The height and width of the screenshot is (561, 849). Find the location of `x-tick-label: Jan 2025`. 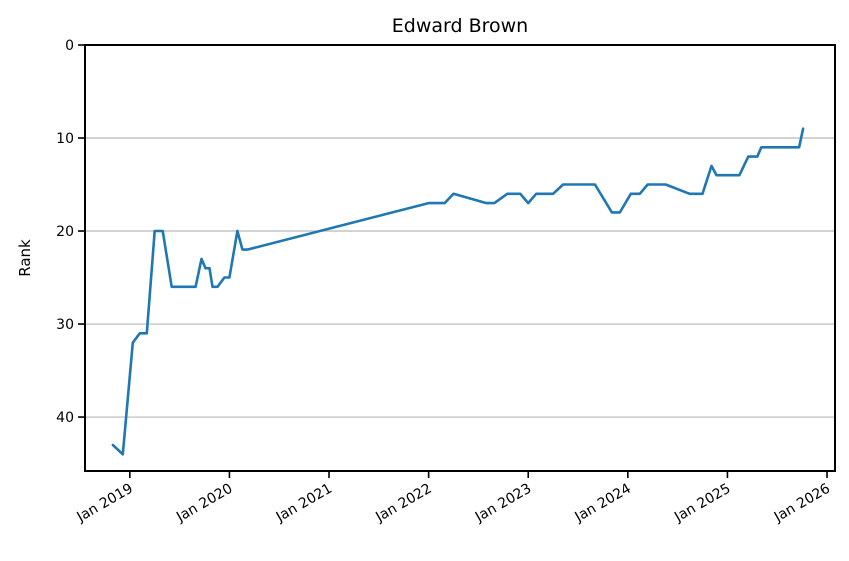

x-tick-label: Jan 2025 is located at coordinates (702, 503).